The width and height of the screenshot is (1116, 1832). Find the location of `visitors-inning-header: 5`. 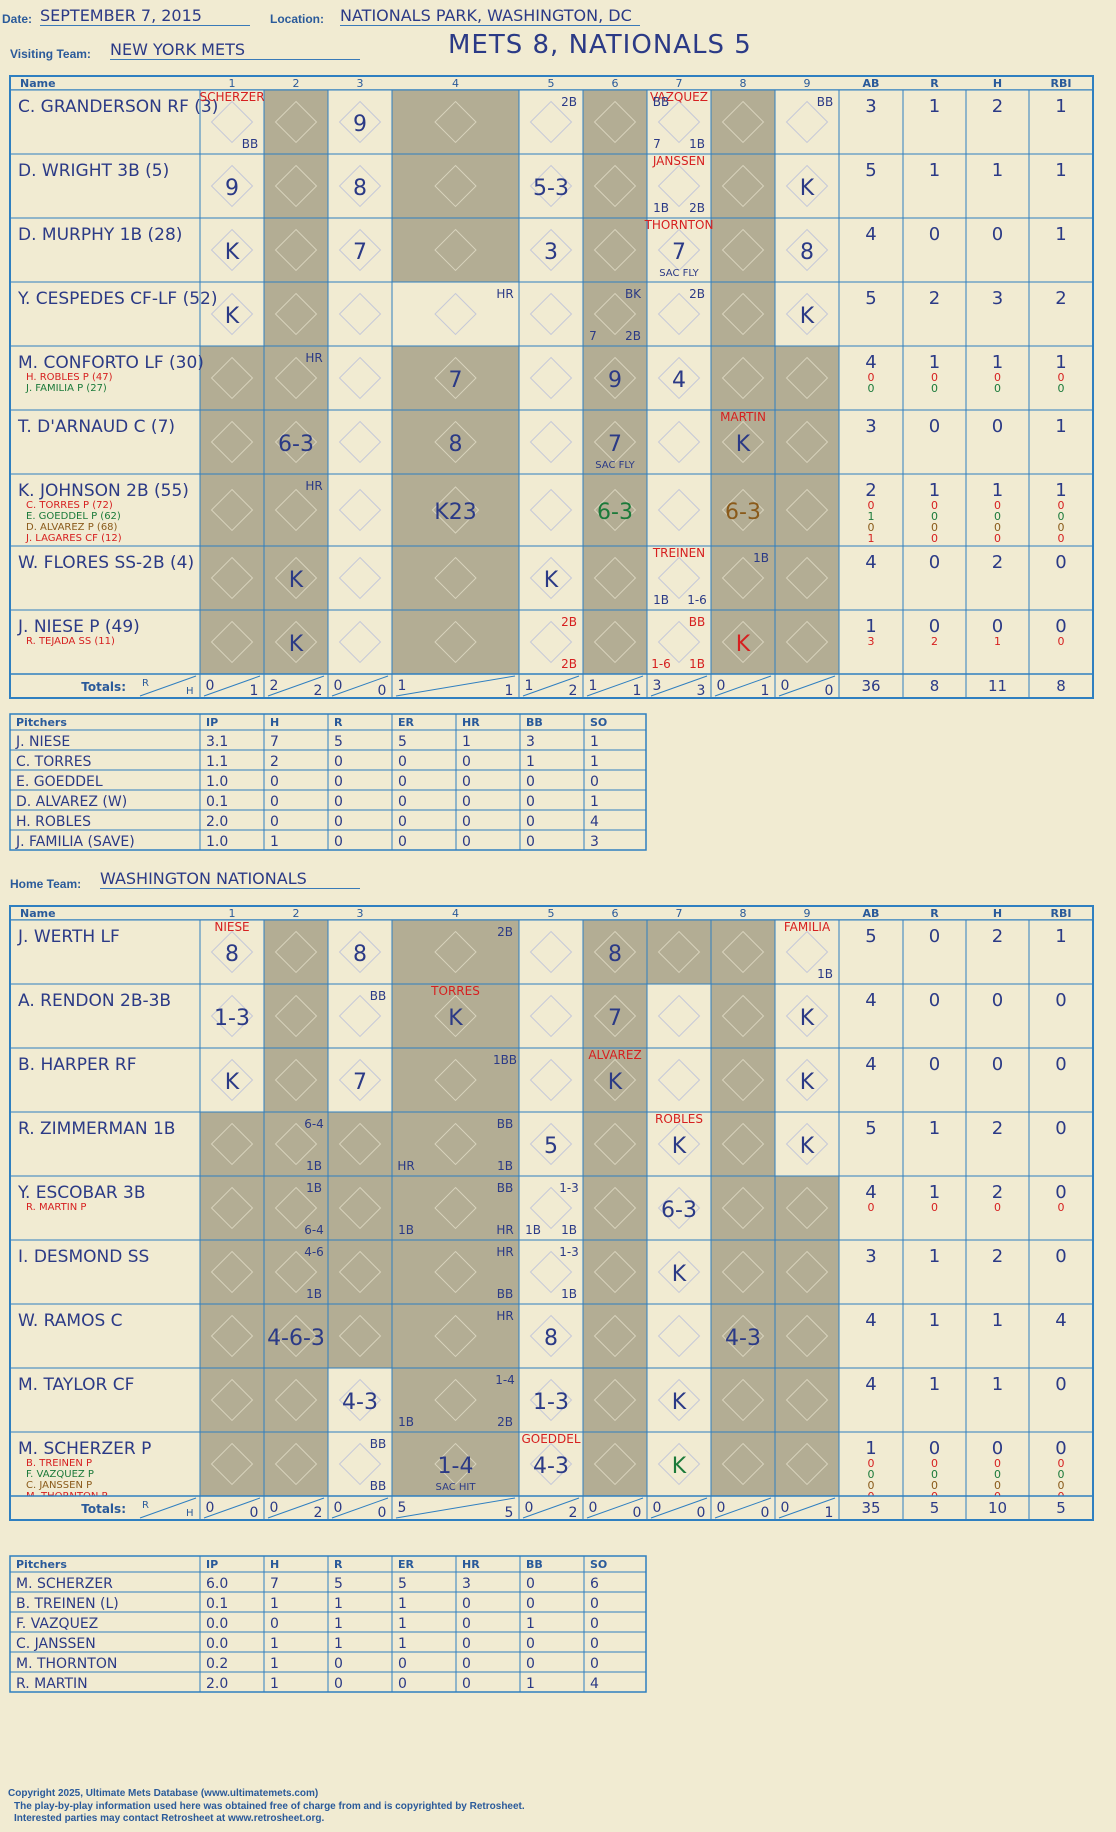

visitors-inning-header: 5 is located at coordinates (551, 83).